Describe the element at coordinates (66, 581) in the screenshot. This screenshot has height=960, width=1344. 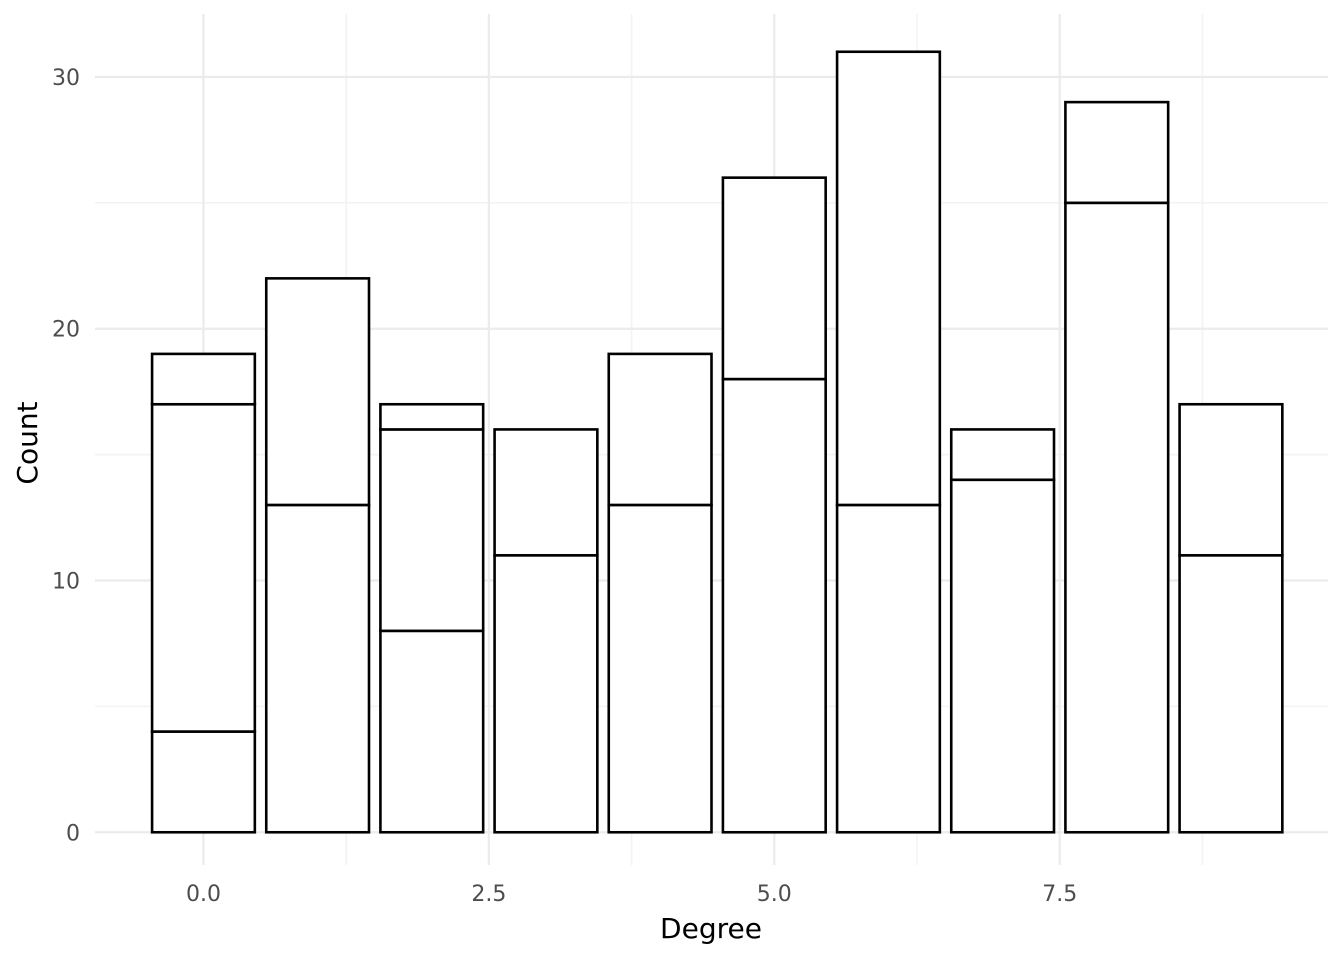
I see `y-tick-label: 10` at that location.